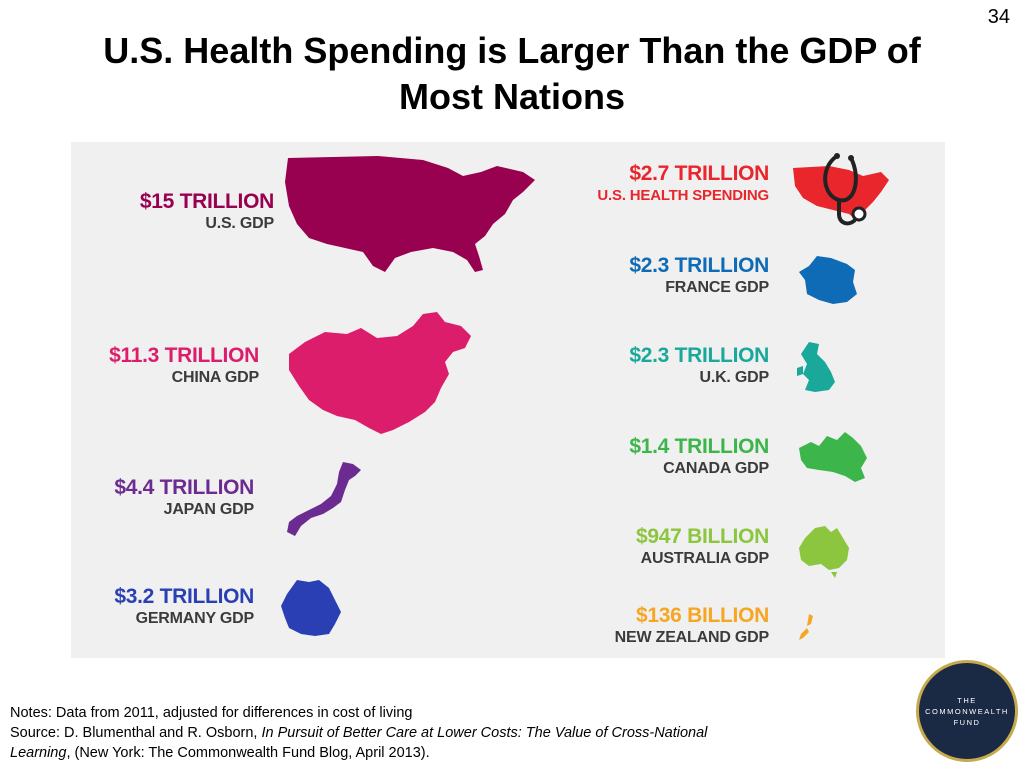  Describe the element at coordinates (702, 536) in the screenshot. I see `value-australia-gdp: $947 BILLION` at that location.